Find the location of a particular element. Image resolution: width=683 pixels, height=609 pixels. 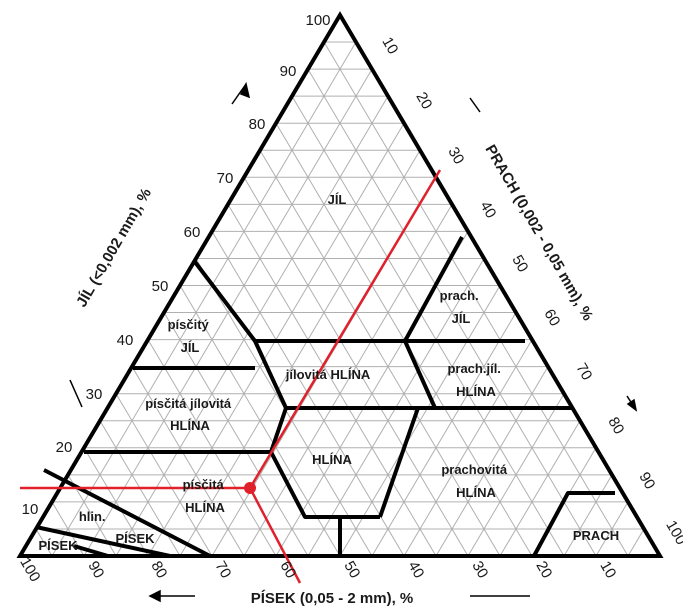

label-piscita-hlina: písčitá HLÍNA is located at coordinates (205, 496).